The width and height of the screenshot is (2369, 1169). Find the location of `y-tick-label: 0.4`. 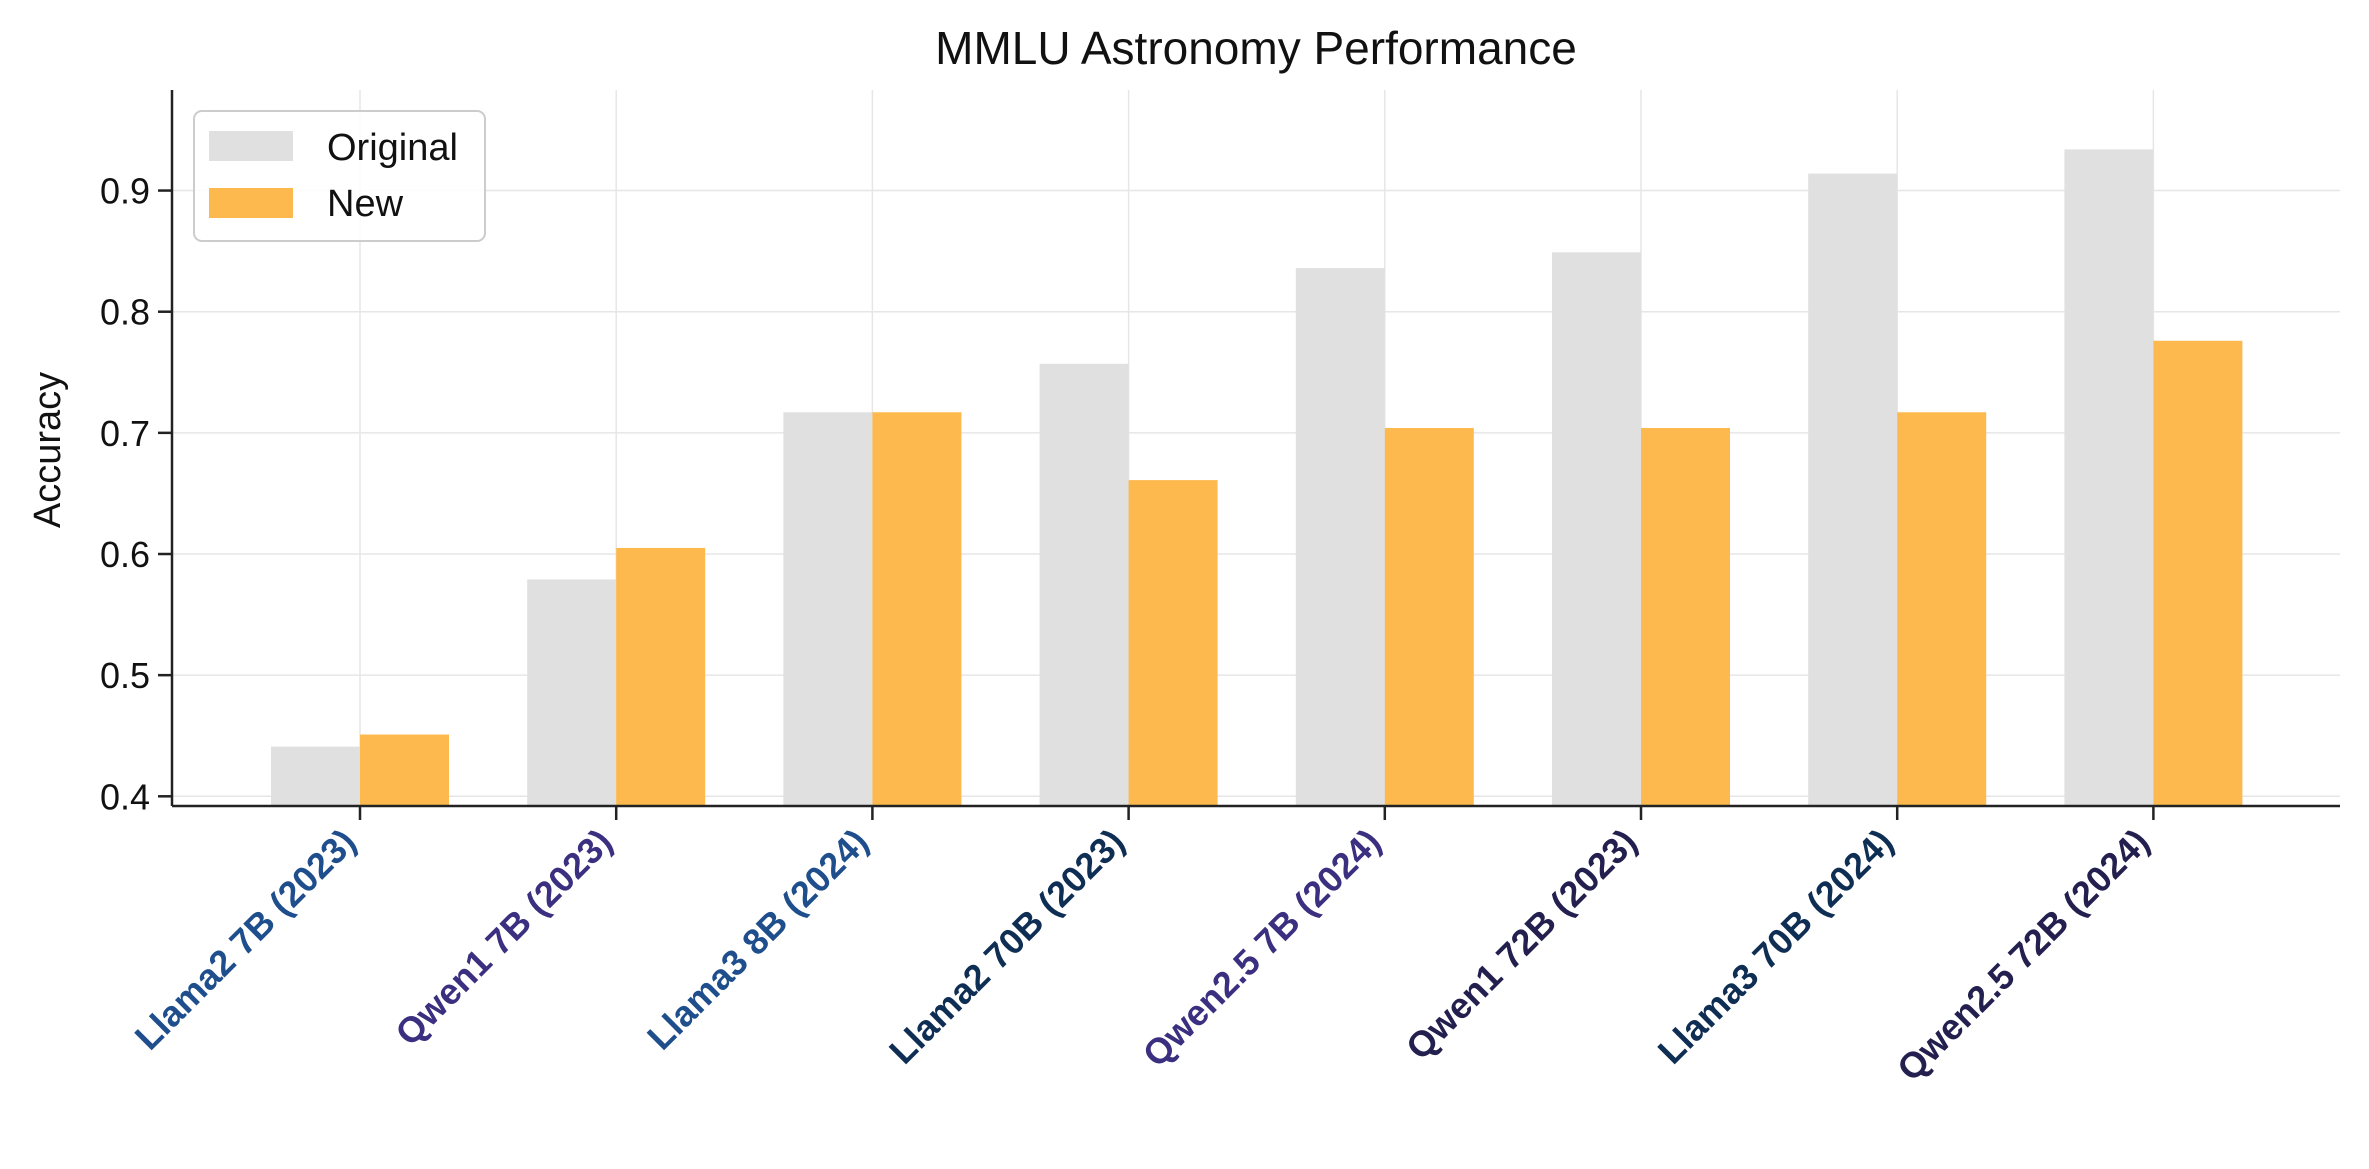

y-tick-label: 0.4 is located at coordinates (125, 796).